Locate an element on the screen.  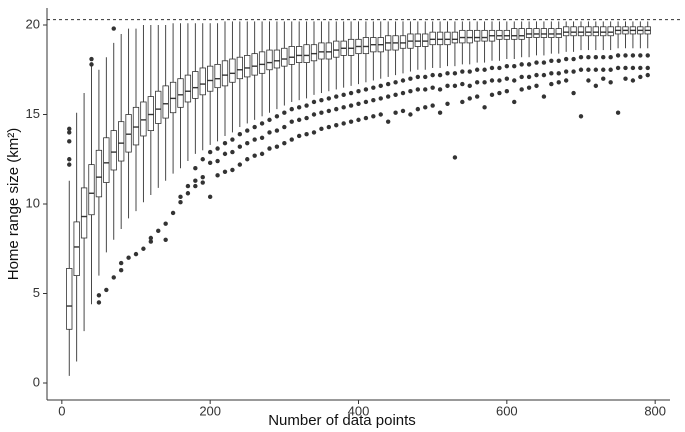
y-axis-label: Home range size (km²) is located at coordinates (13, 204).